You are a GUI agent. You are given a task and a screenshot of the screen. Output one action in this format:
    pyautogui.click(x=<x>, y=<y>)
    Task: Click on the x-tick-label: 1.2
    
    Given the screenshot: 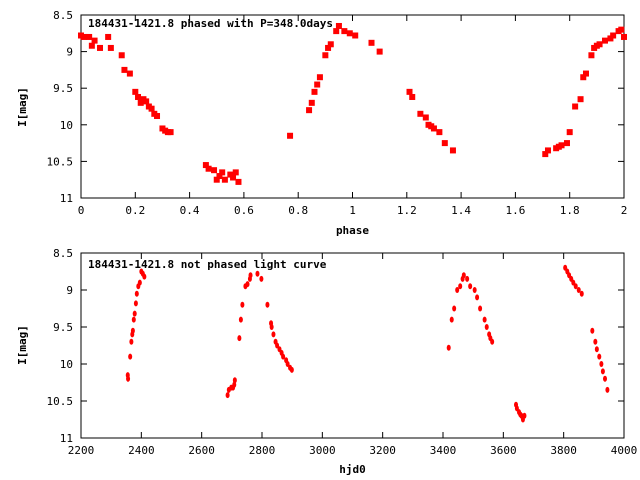 What is the action you would take?
    pyautogui.click(x=407, y=210)
    